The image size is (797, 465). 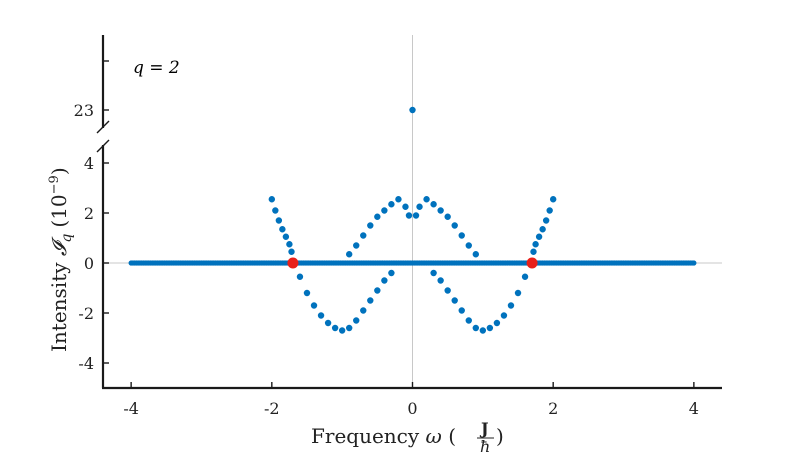 I want to click on x-axis-unit-denominator: ħ, so click(x=485, y=446).